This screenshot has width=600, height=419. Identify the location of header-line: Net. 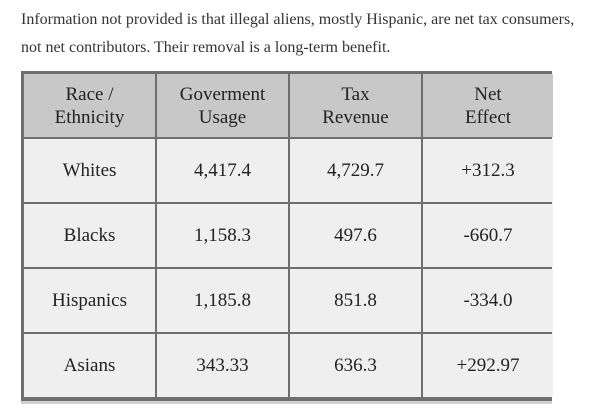
(488, 94).